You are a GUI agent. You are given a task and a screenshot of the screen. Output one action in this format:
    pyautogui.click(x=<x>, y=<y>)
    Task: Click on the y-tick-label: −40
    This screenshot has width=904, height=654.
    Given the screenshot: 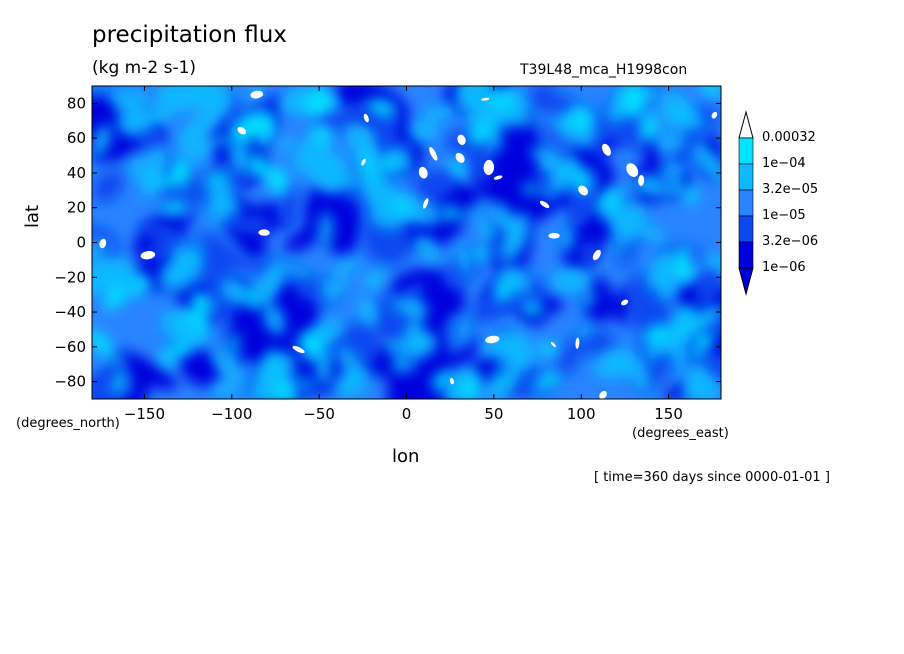 What is the action you would take?
    pyautogui.click(x=70, y=312)
    